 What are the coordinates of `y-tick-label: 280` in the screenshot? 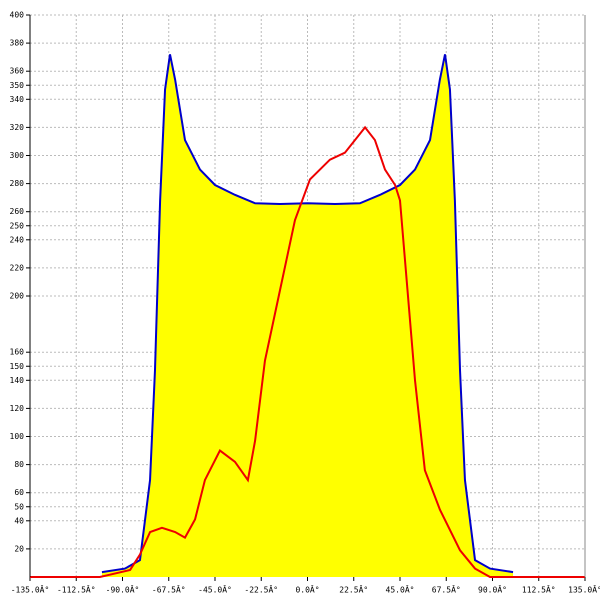 It's located at (17, 183).